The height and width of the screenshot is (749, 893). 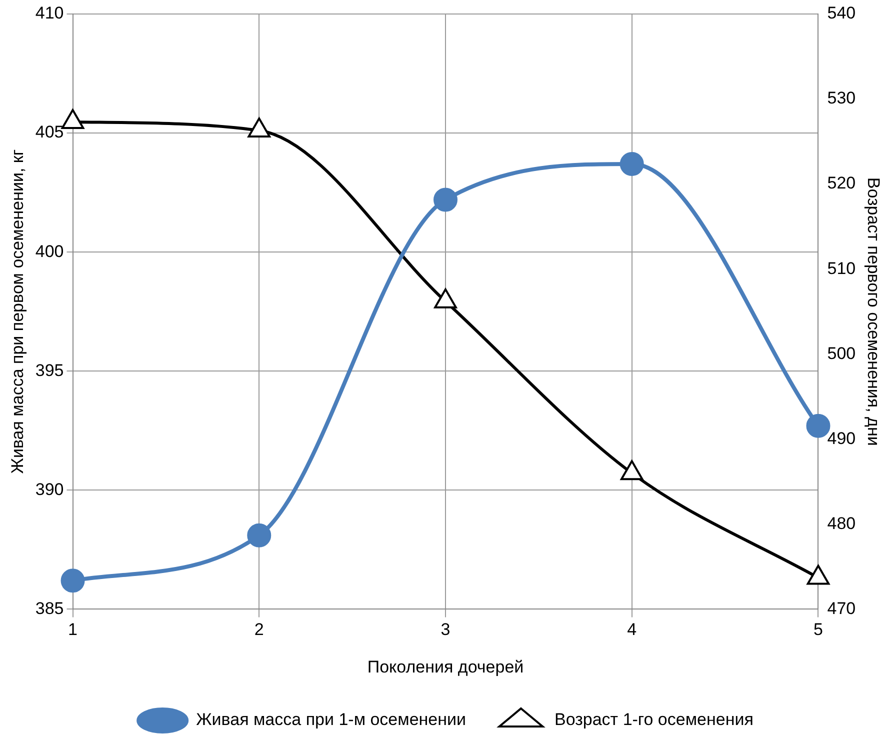 I want to click on x-axis-title: Поколения дочерей, so click(x=445, y=666).